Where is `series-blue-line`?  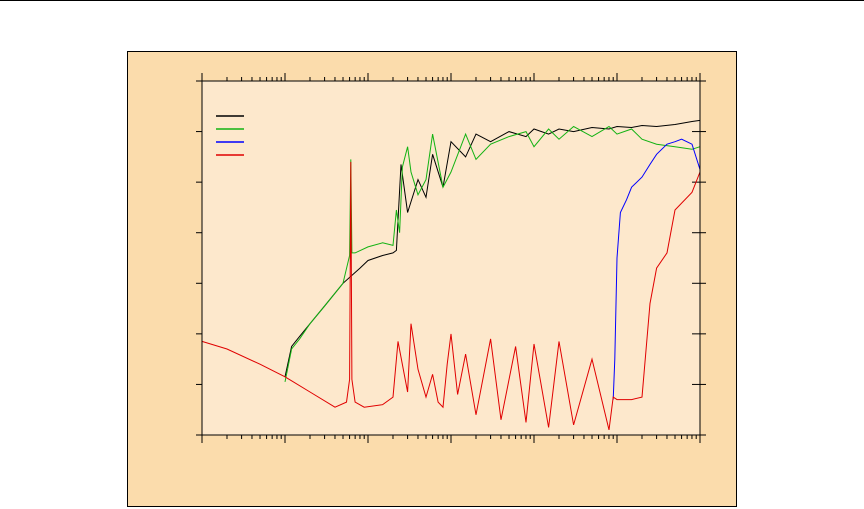 series-blue-line is located at coordinates (656, 269).